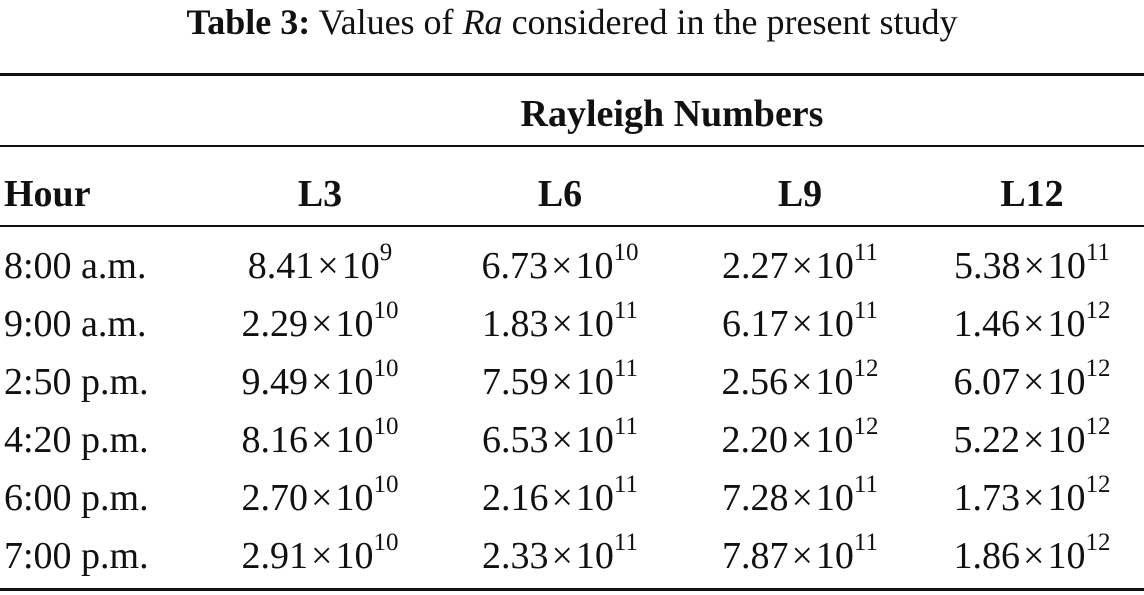  I want to click on value-cell-l3: 8.41×109, so click(320, 266).